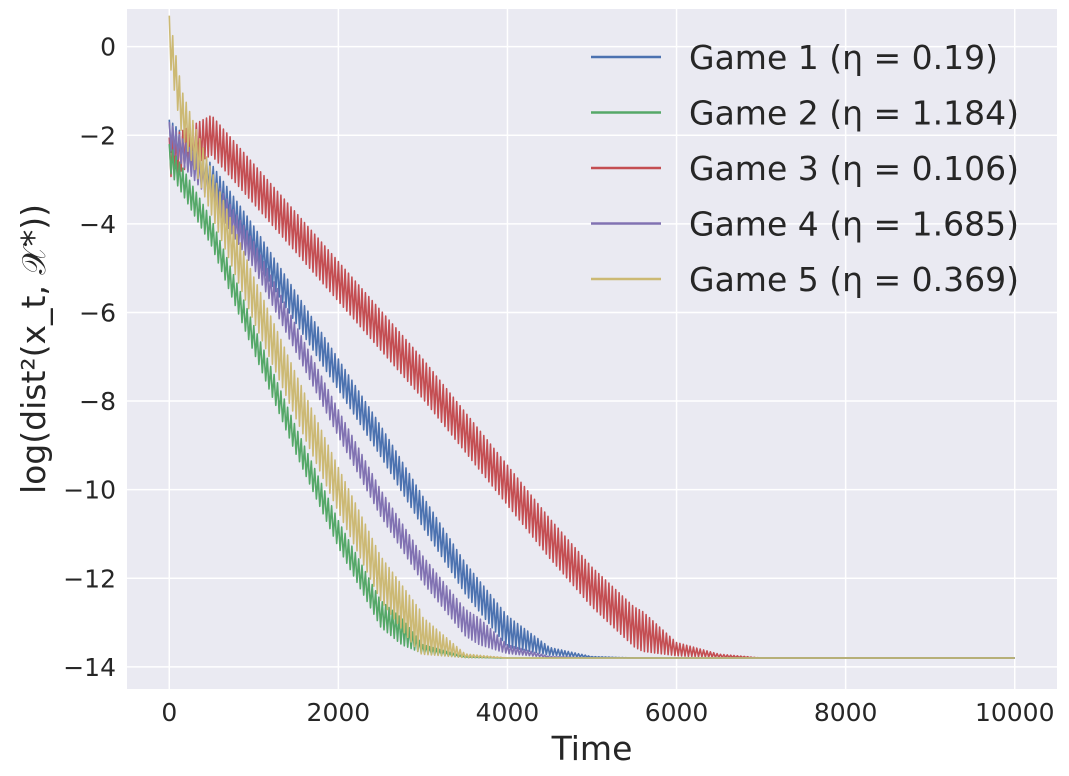  I want to click on y-axis-title: log(dist²(x_t, 𝒳*)), so click(33, 349).